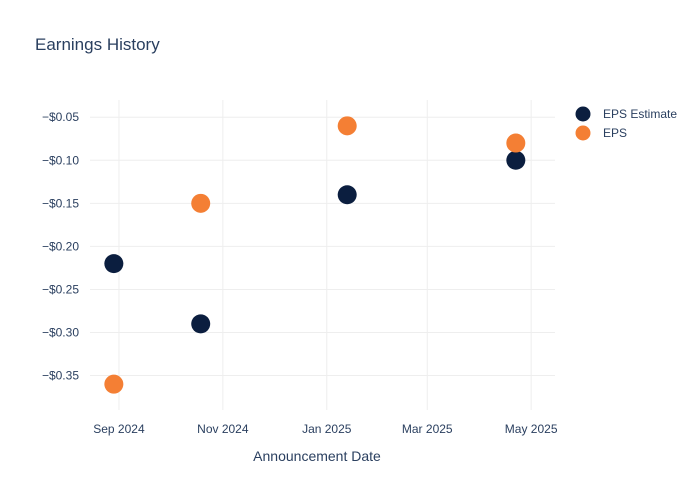 The width and height of the screenshot is (700, 500). Describe the element at coordinates (531, 429) in the screenshot. I see `x-tick-label: May 2025` at that location.